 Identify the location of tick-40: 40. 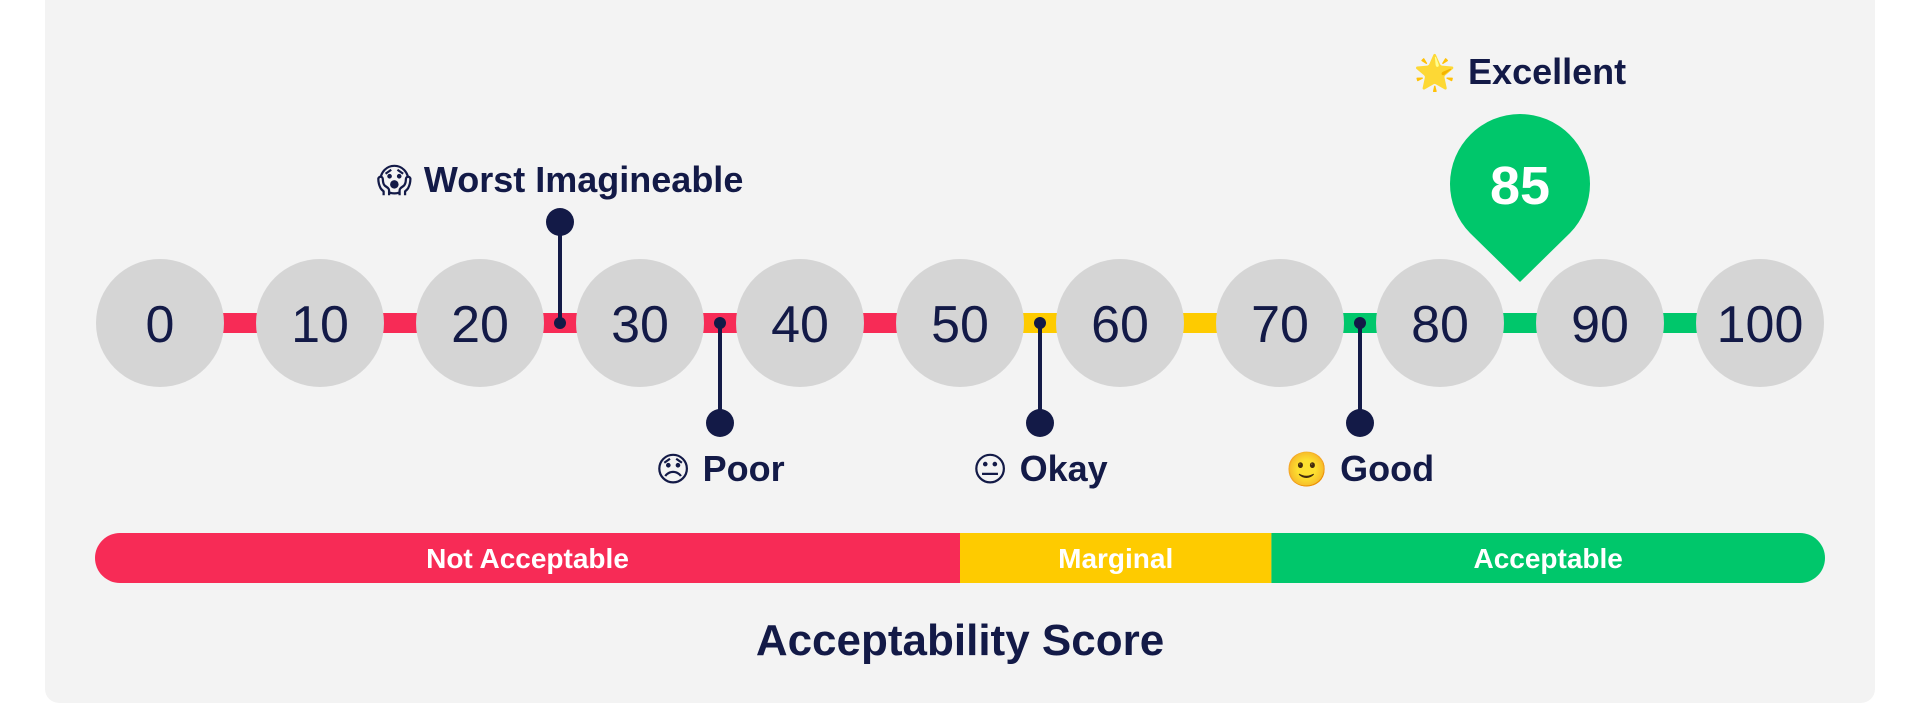
(800, 323).